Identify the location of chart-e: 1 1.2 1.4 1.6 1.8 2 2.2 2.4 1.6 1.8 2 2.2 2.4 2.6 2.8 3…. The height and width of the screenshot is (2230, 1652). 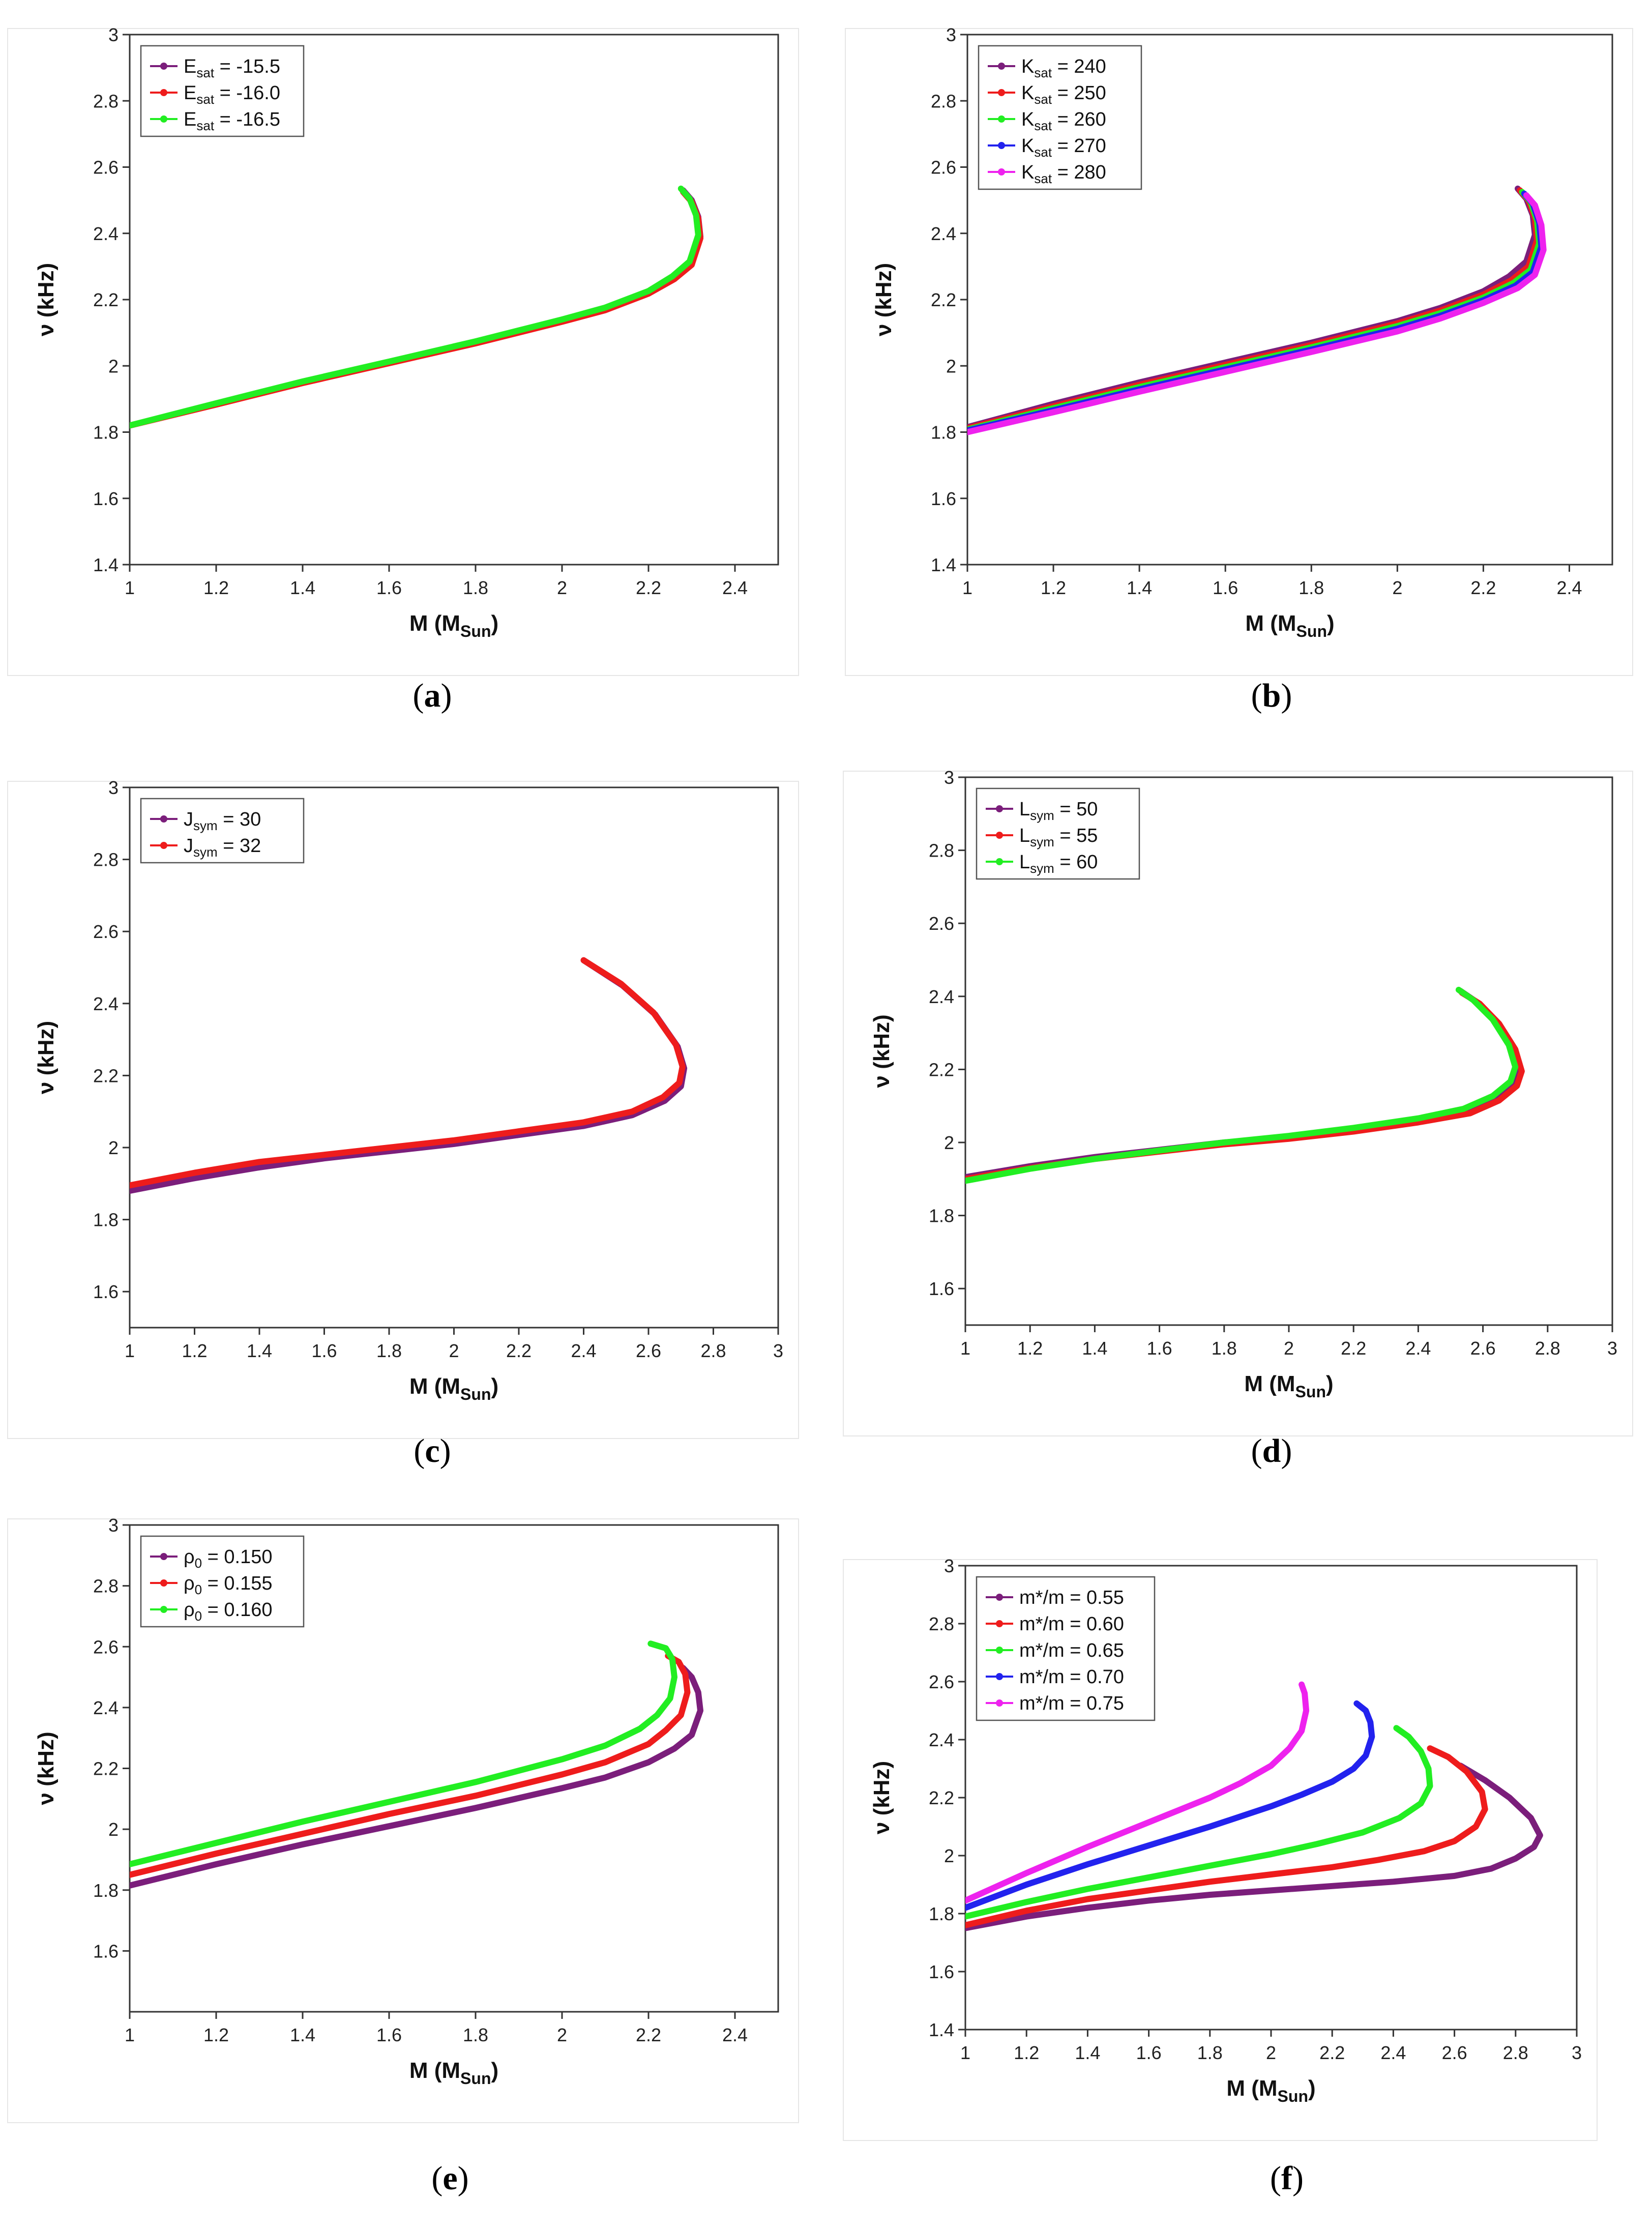
(403, 1819).